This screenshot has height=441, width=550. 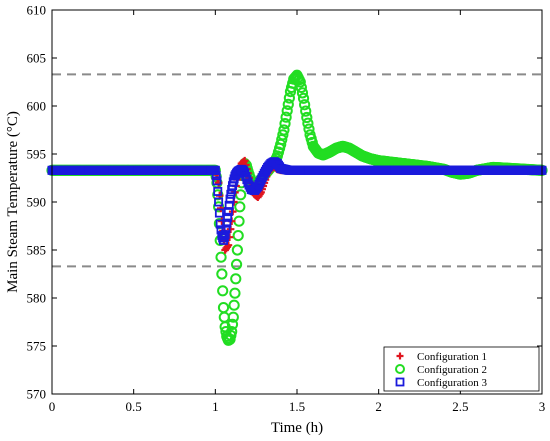 What do you see at coordinates (215, 406) in the screenshot?
I see `x-tick-label: 1` at bounding box center [215, 406].